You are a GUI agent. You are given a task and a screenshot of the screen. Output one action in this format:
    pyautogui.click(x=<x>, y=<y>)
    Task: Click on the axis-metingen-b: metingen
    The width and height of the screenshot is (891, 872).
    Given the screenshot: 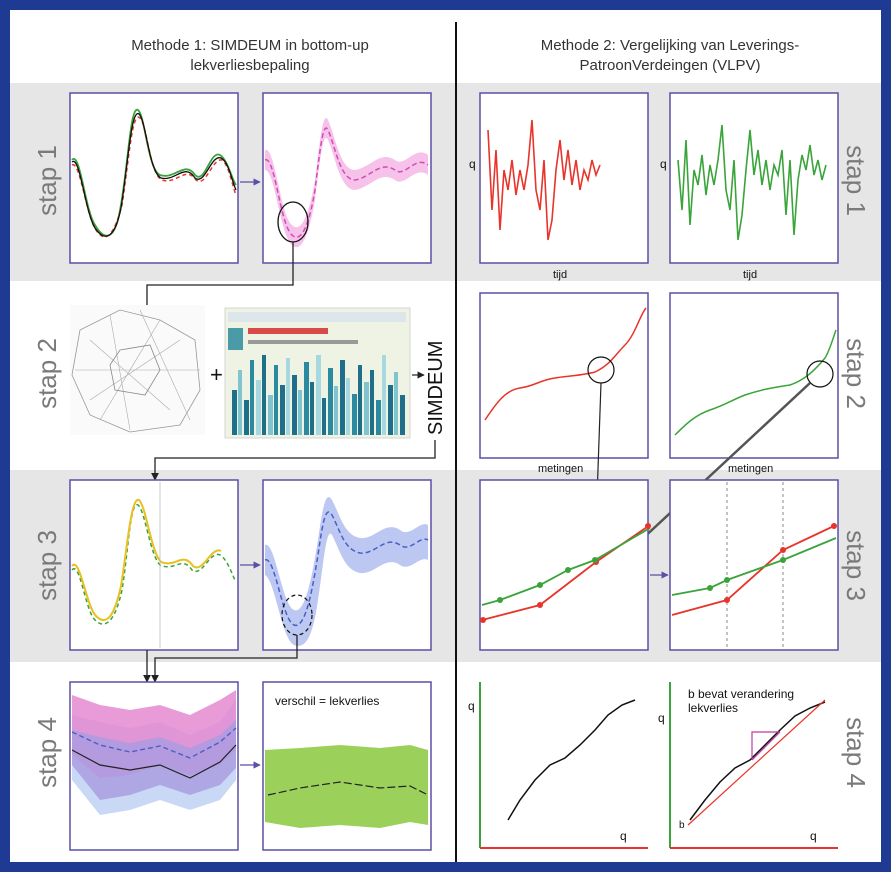 What is the action you would take?
    pyautogui.click(x=750, y=469)
    